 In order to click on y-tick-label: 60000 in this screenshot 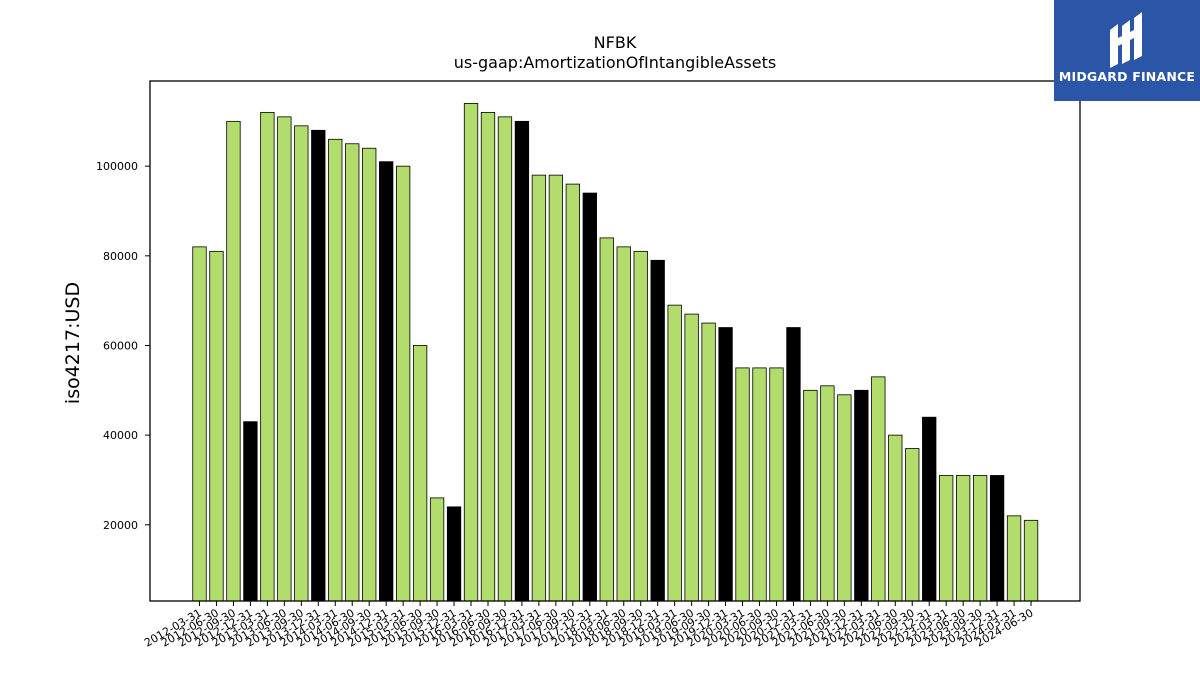, I will do `click(120, 345)`.